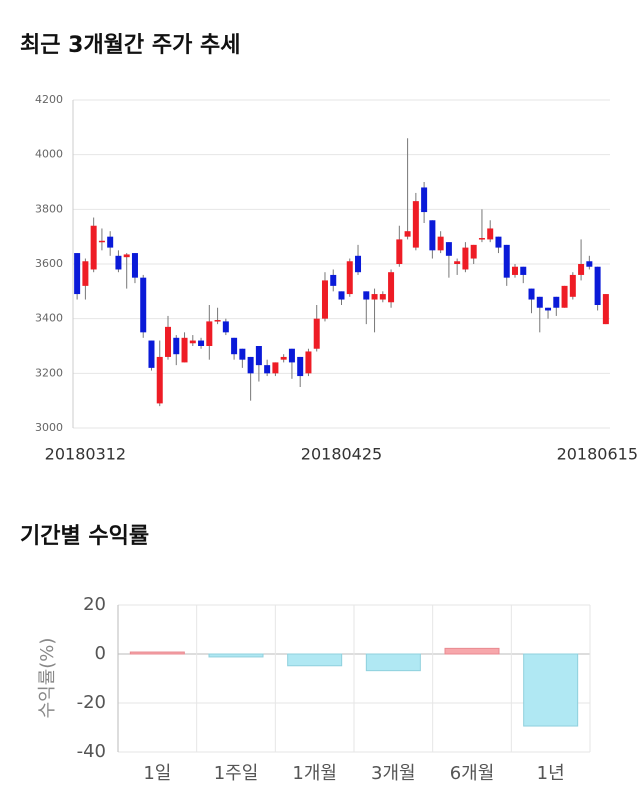 This screenshot has height=810, width=640. Describe the element at coordinates (130, 45) in the screenshot. I see `chart-title: 최근 3개월간 주가 추세` at that location.